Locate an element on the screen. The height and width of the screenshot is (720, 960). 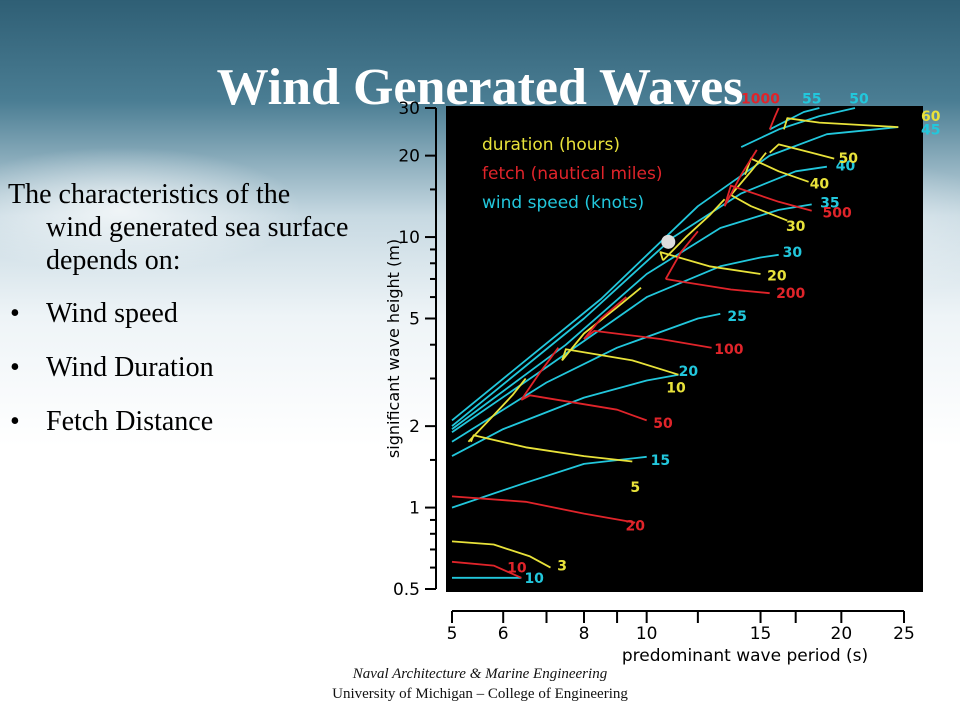
curve-value-label: 200 is located at coordinates (790, 294).